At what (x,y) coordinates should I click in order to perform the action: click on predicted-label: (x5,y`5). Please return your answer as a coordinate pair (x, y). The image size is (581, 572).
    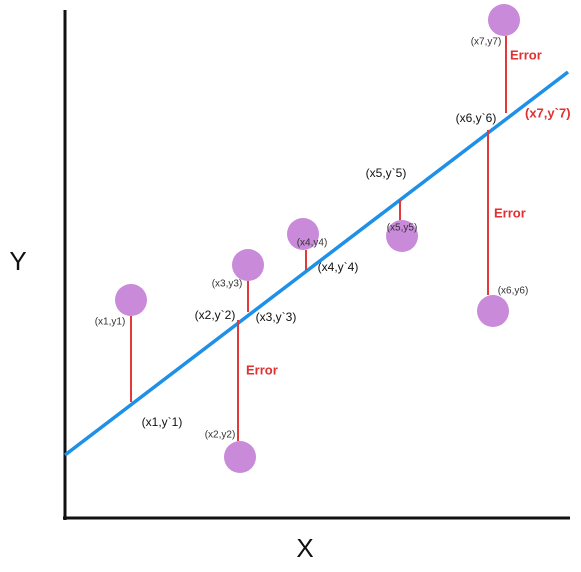
    Looking at the image, I should click on (386, 173).